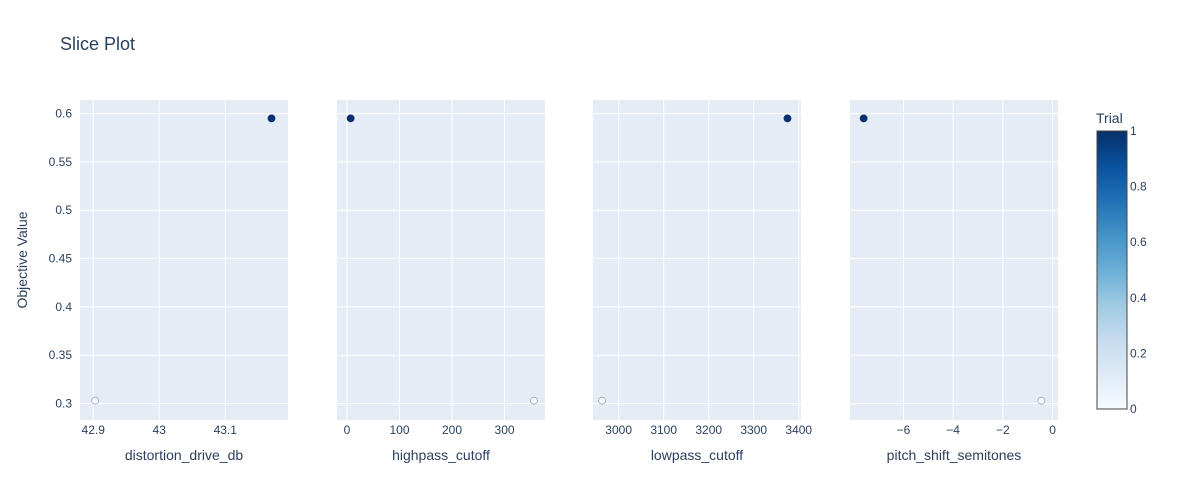 The height and width of the screenshot is (500, 1200). I want to click on panel-pitch_shift_semitones: −6 −4 −2 0 pitch_shift_semitones, so click(954, 281).